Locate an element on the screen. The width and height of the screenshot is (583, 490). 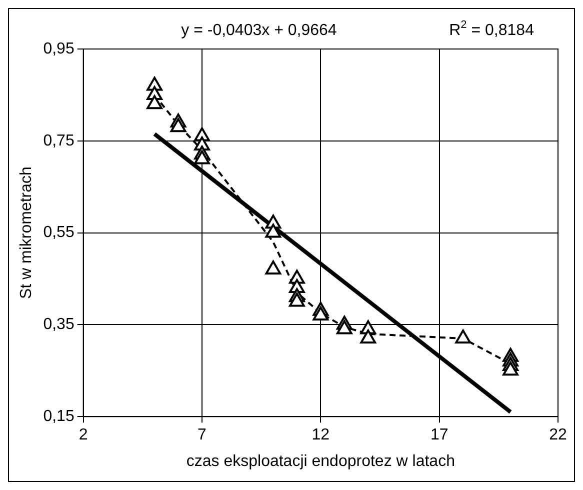
y-tick-label: 0,95 is located at coordinates (58, 49).